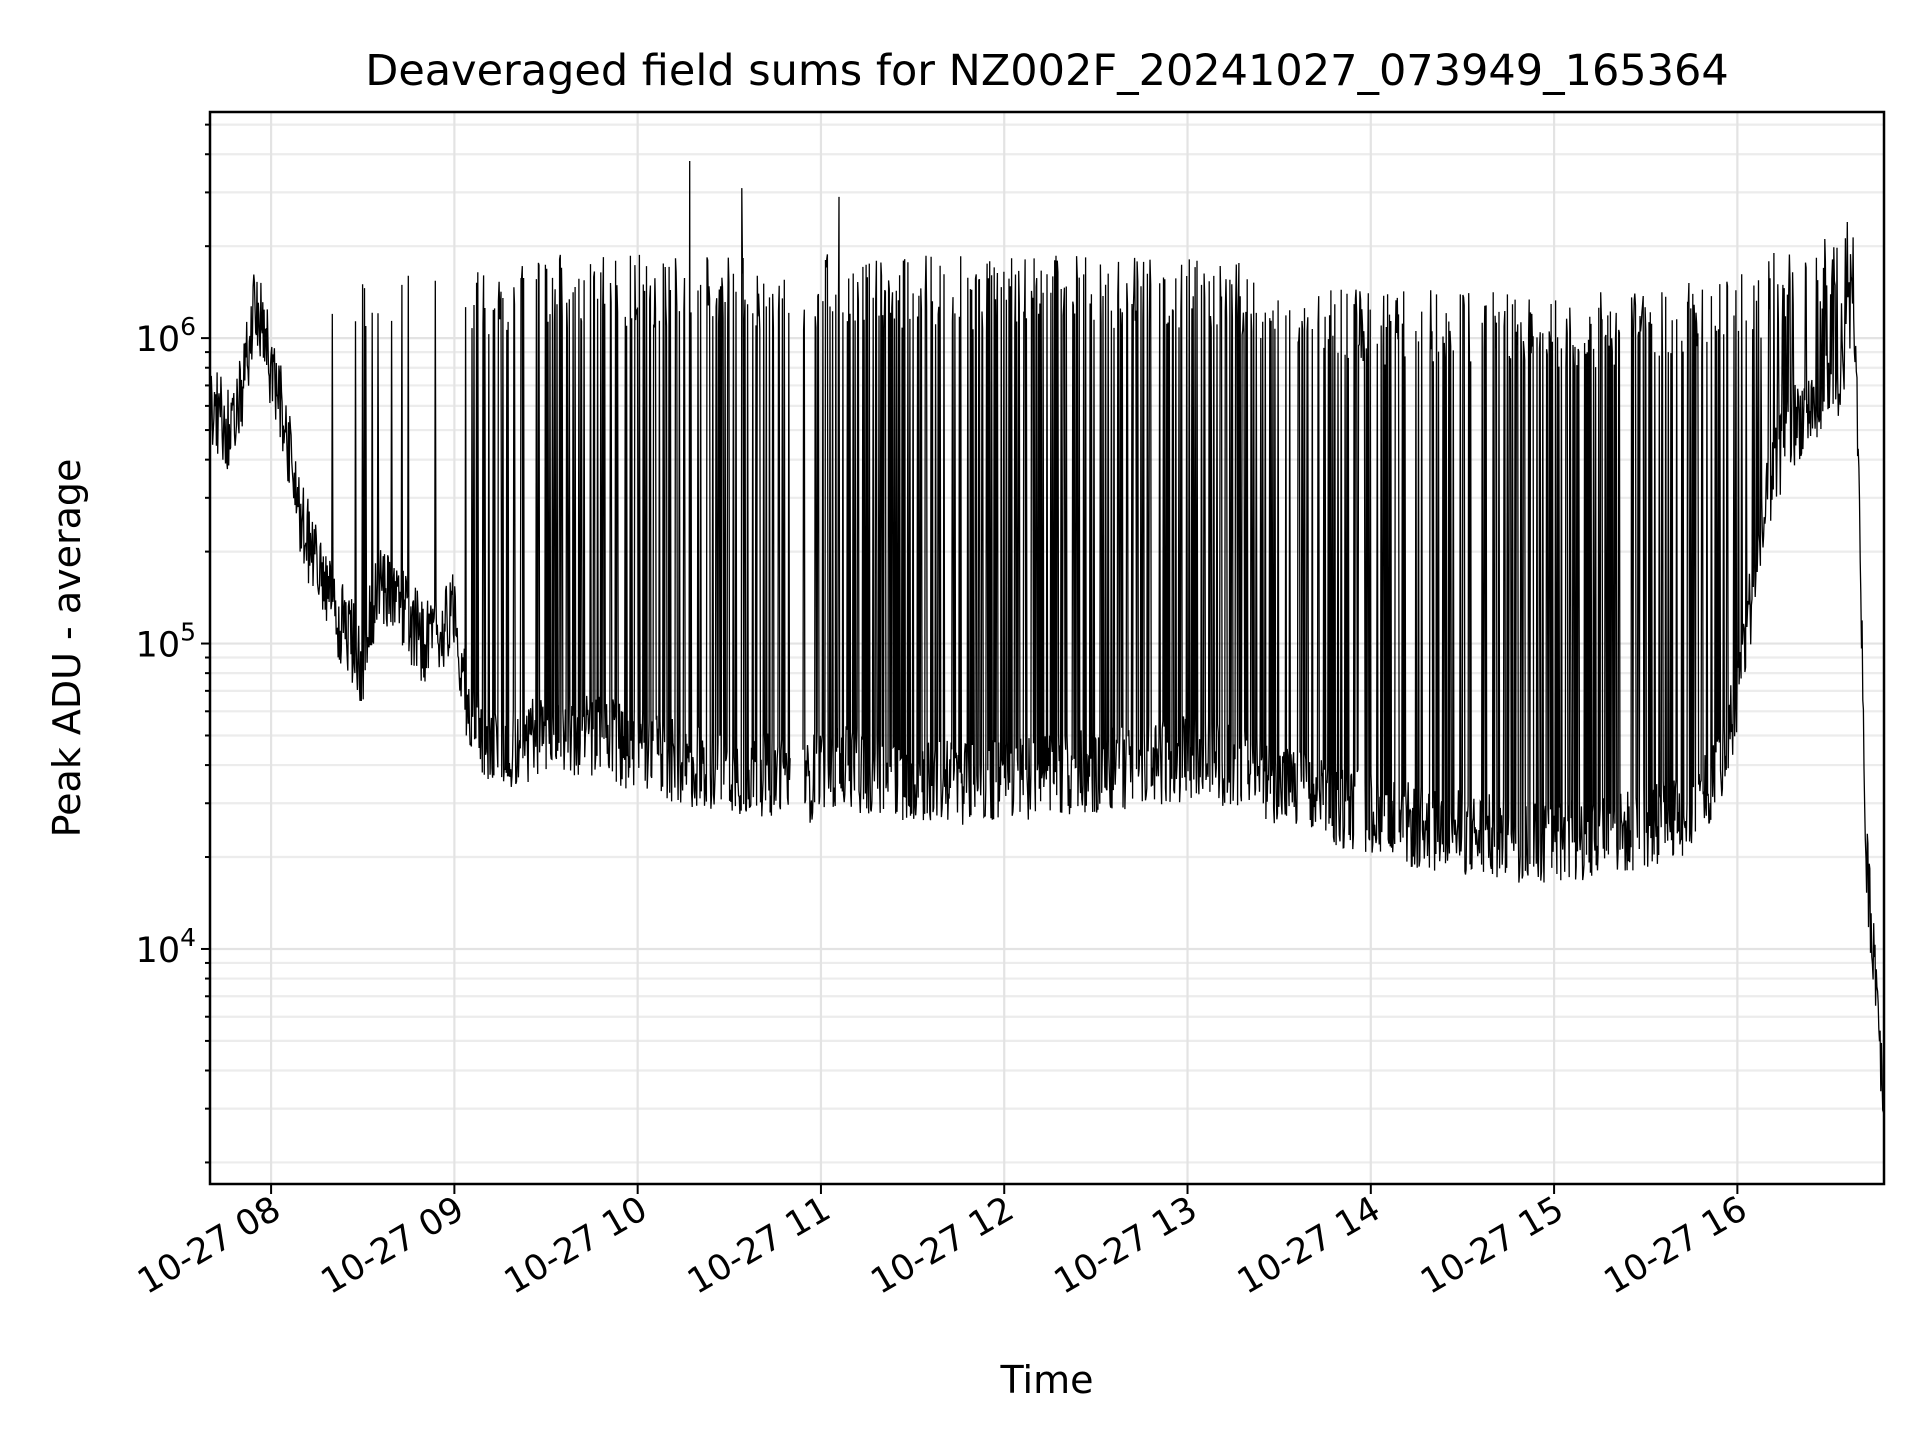 The image size is (1920, 1444). What do you see at coordinates (1047, 1380) in the screenshot?
I see `x-axis-label: Time` at bounding box center [1047, 1380].